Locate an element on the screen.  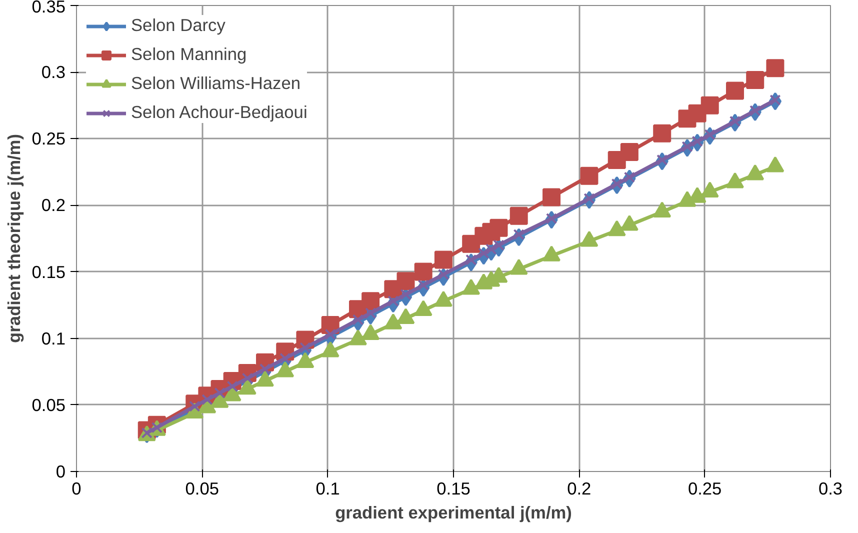
legend-label: Selon Williams-Hazen is located at coordinates (215, 83).